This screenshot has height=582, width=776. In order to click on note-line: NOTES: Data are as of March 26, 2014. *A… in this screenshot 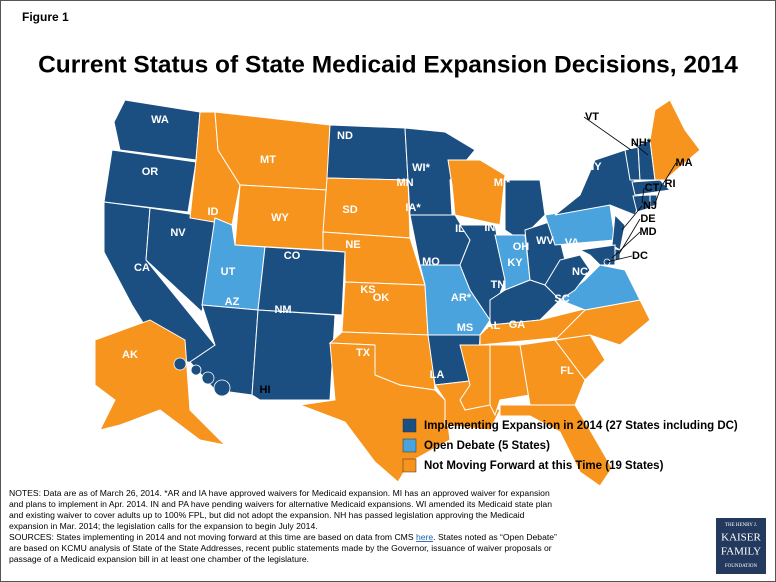, I will do `click(279, 493)`.